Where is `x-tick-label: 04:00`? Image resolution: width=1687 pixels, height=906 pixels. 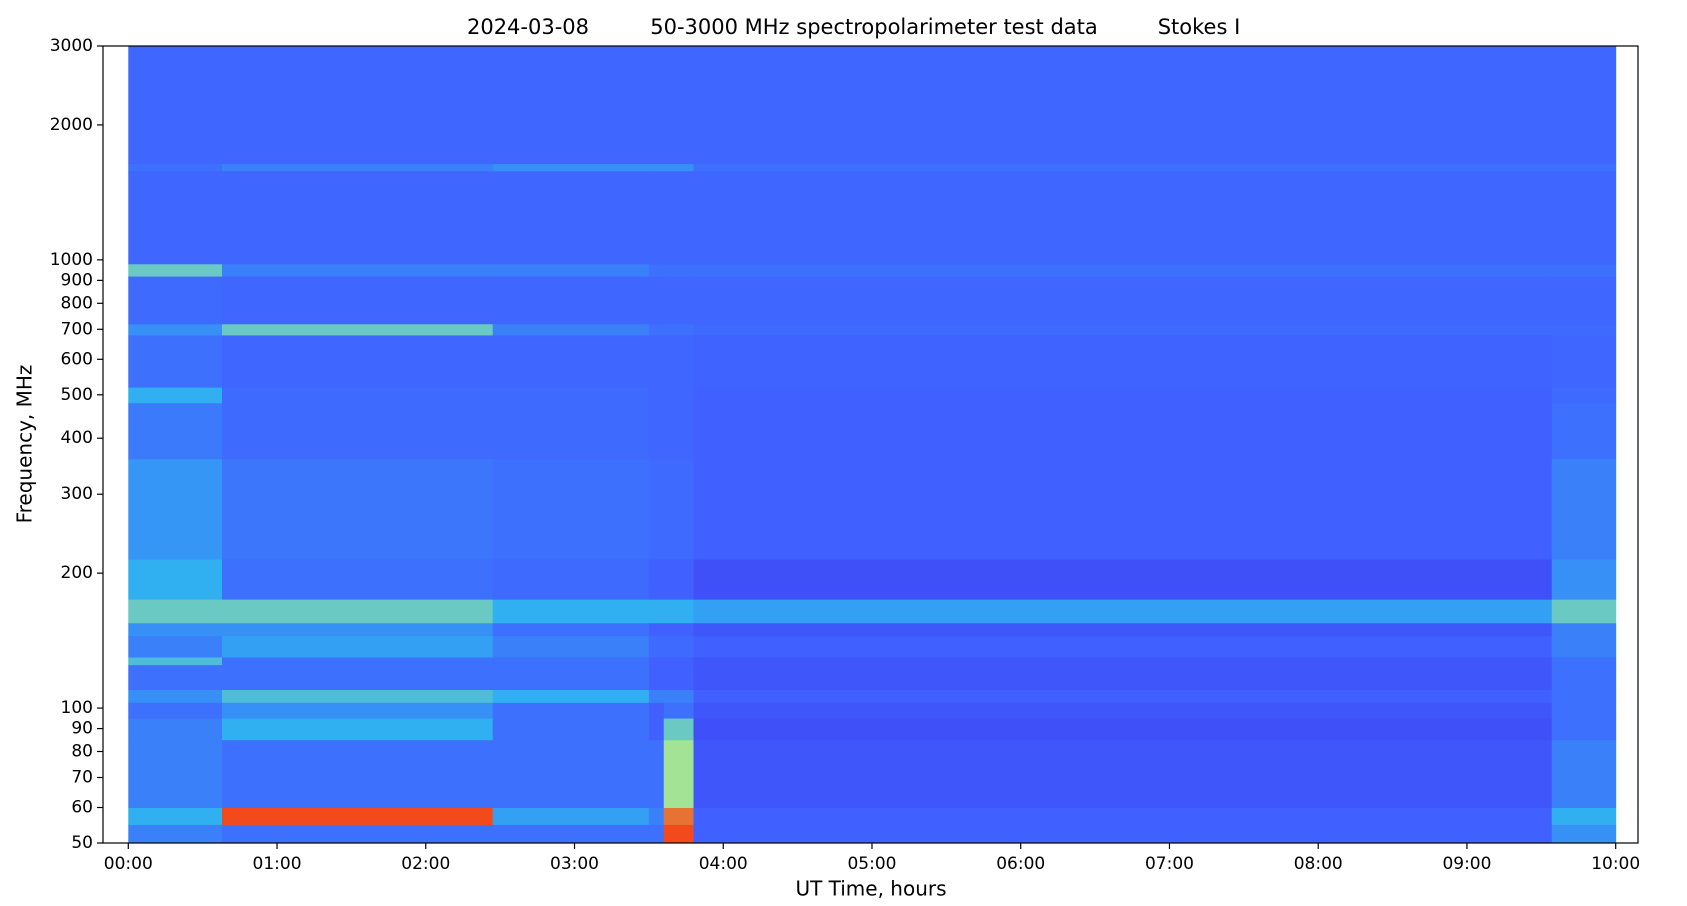
x-tick-label: 04:00 is located at coordinates (723, 864).